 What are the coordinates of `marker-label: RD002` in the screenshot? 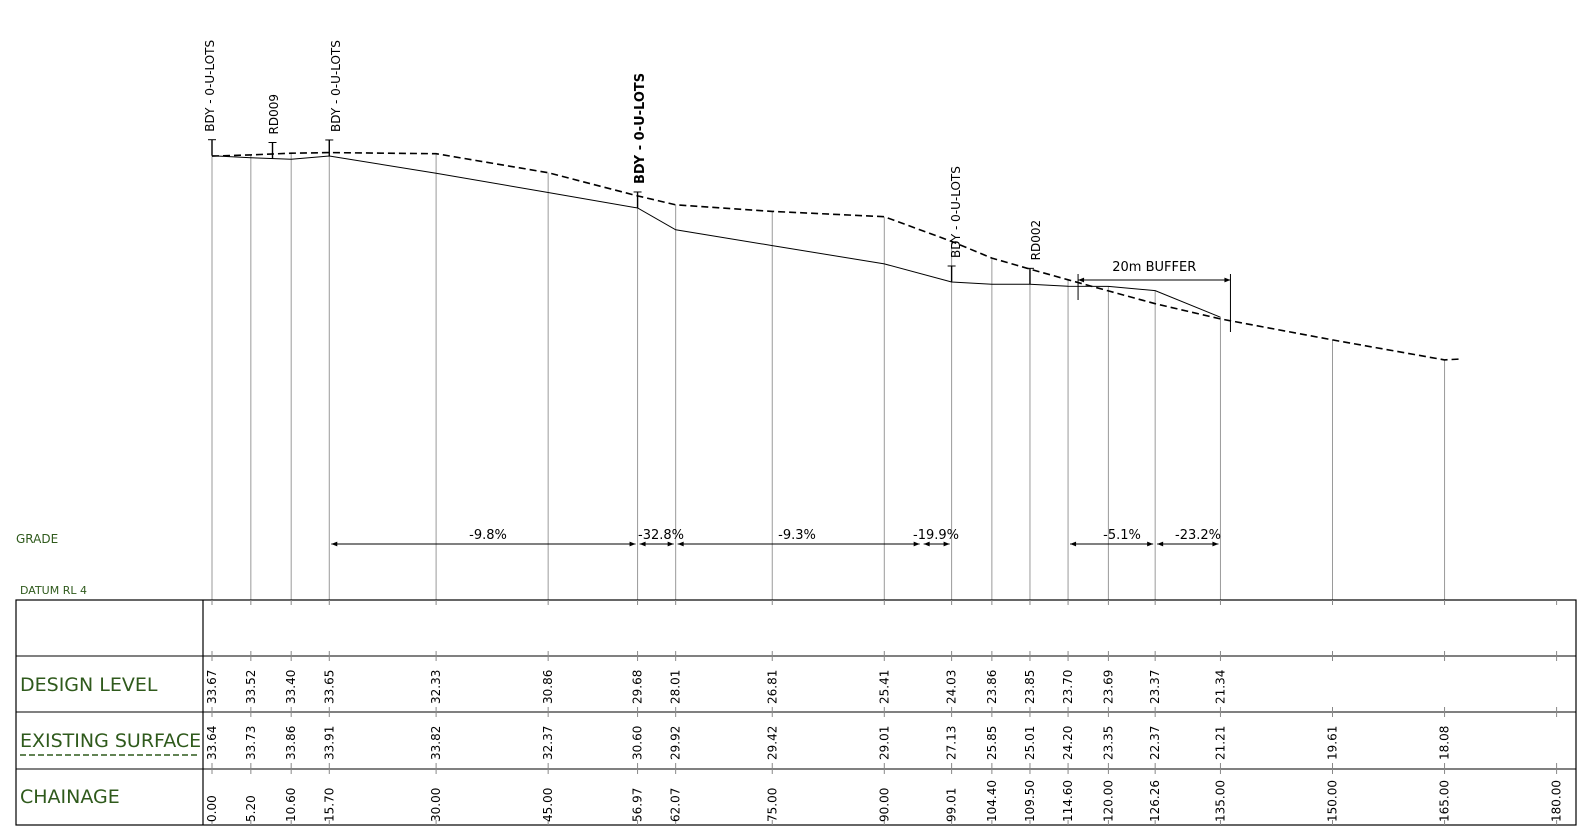 It's located at (1036, 240).